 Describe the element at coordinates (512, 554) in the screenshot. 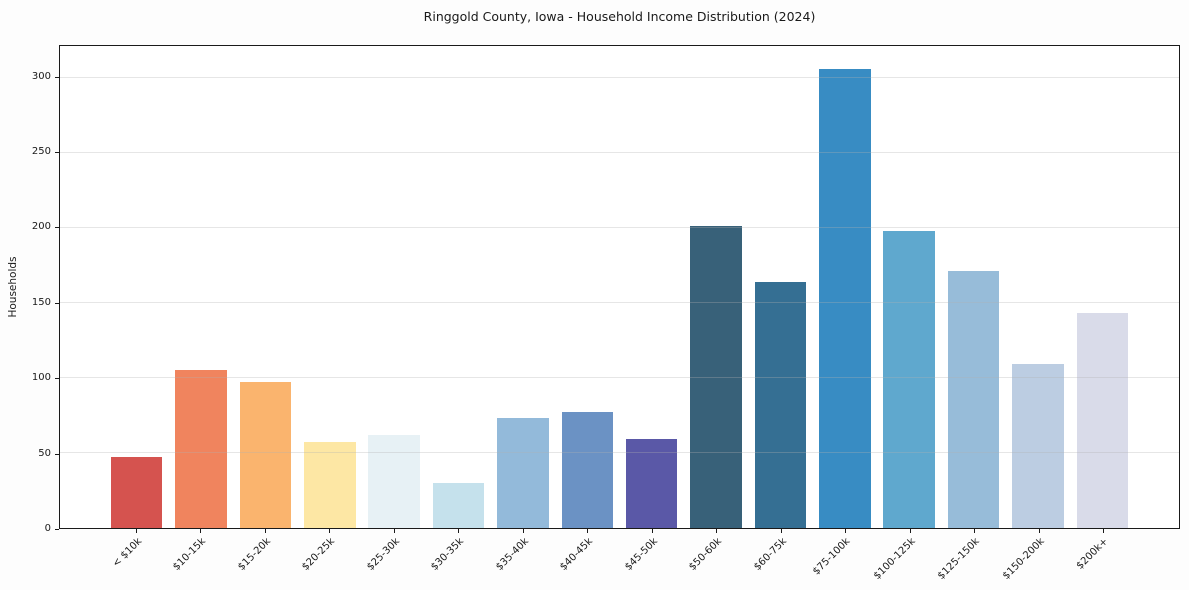

I see `x-tick-label: $35-40k` at that location.